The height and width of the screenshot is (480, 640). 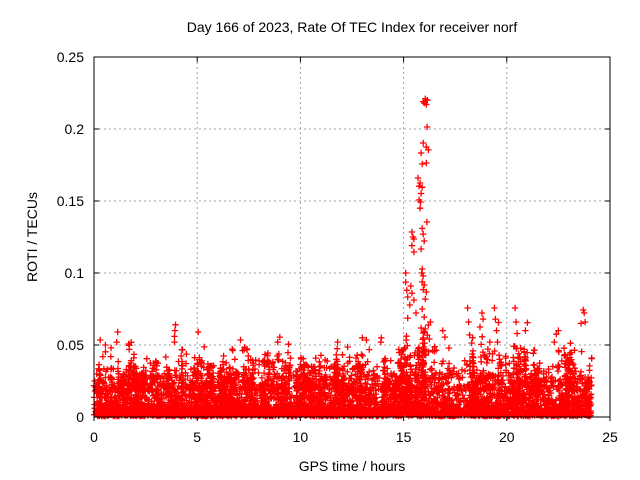 What do you see at coordinates (197, 437) in the screenshot?
I see `x-tick-label: 5` at bounding box center [197, 437].